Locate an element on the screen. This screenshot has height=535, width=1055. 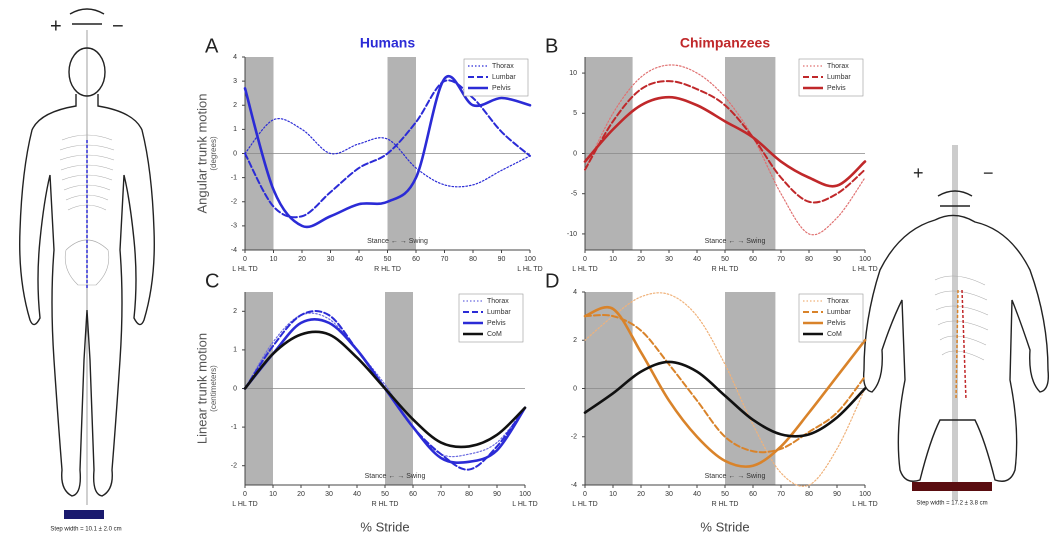
minus-sign: − is located at coordinates (118, 26).